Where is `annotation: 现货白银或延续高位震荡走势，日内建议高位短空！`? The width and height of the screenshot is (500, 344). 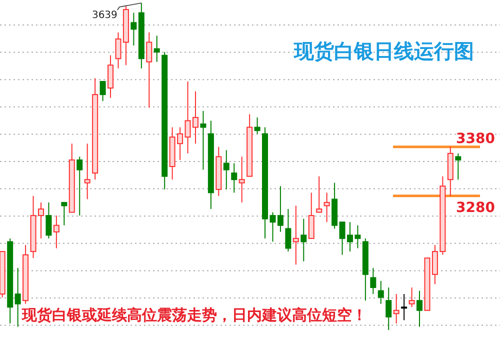
annotation: 现货白银或延续高位震荡走势，日内建议高位短空！ is located at coordinates (194, 315).